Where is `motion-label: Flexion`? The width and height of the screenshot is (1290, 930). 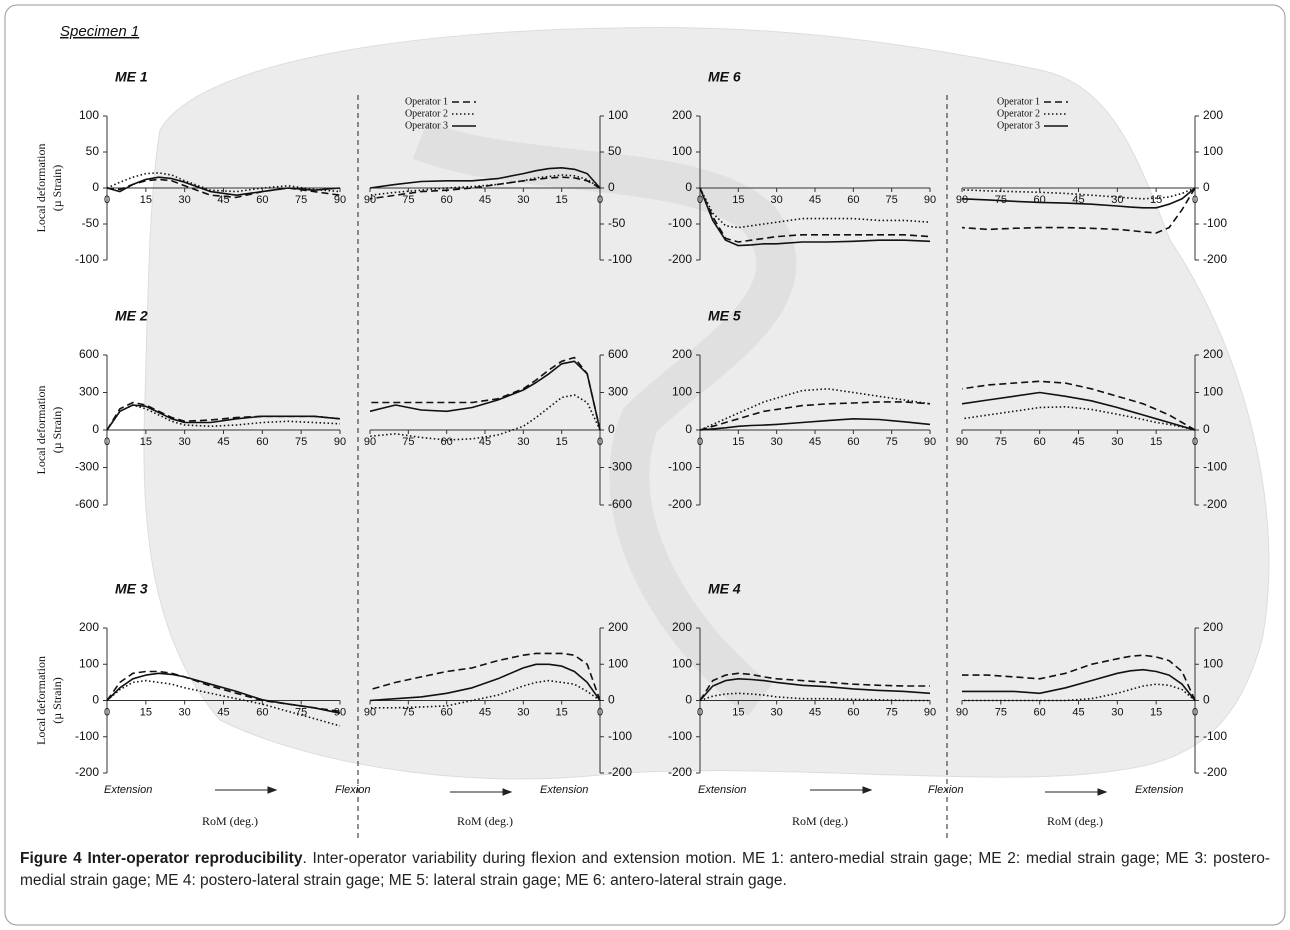
motion-label: Flexion is located at coordinates (945, 790).